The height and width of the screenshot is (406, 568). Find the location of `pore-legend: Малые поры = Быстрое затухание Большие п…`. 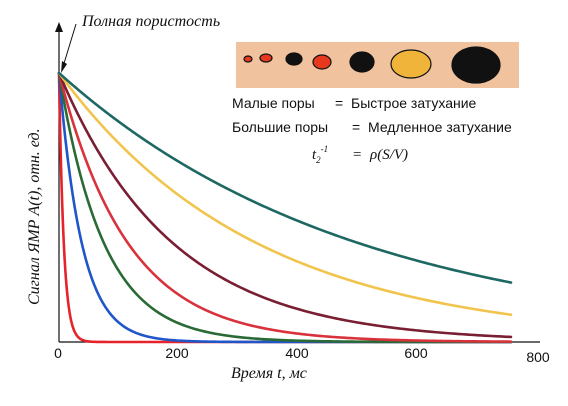

pore-legend: Малые поры = Быстрое затухание Большие п… is located at coordinates (372, 130).